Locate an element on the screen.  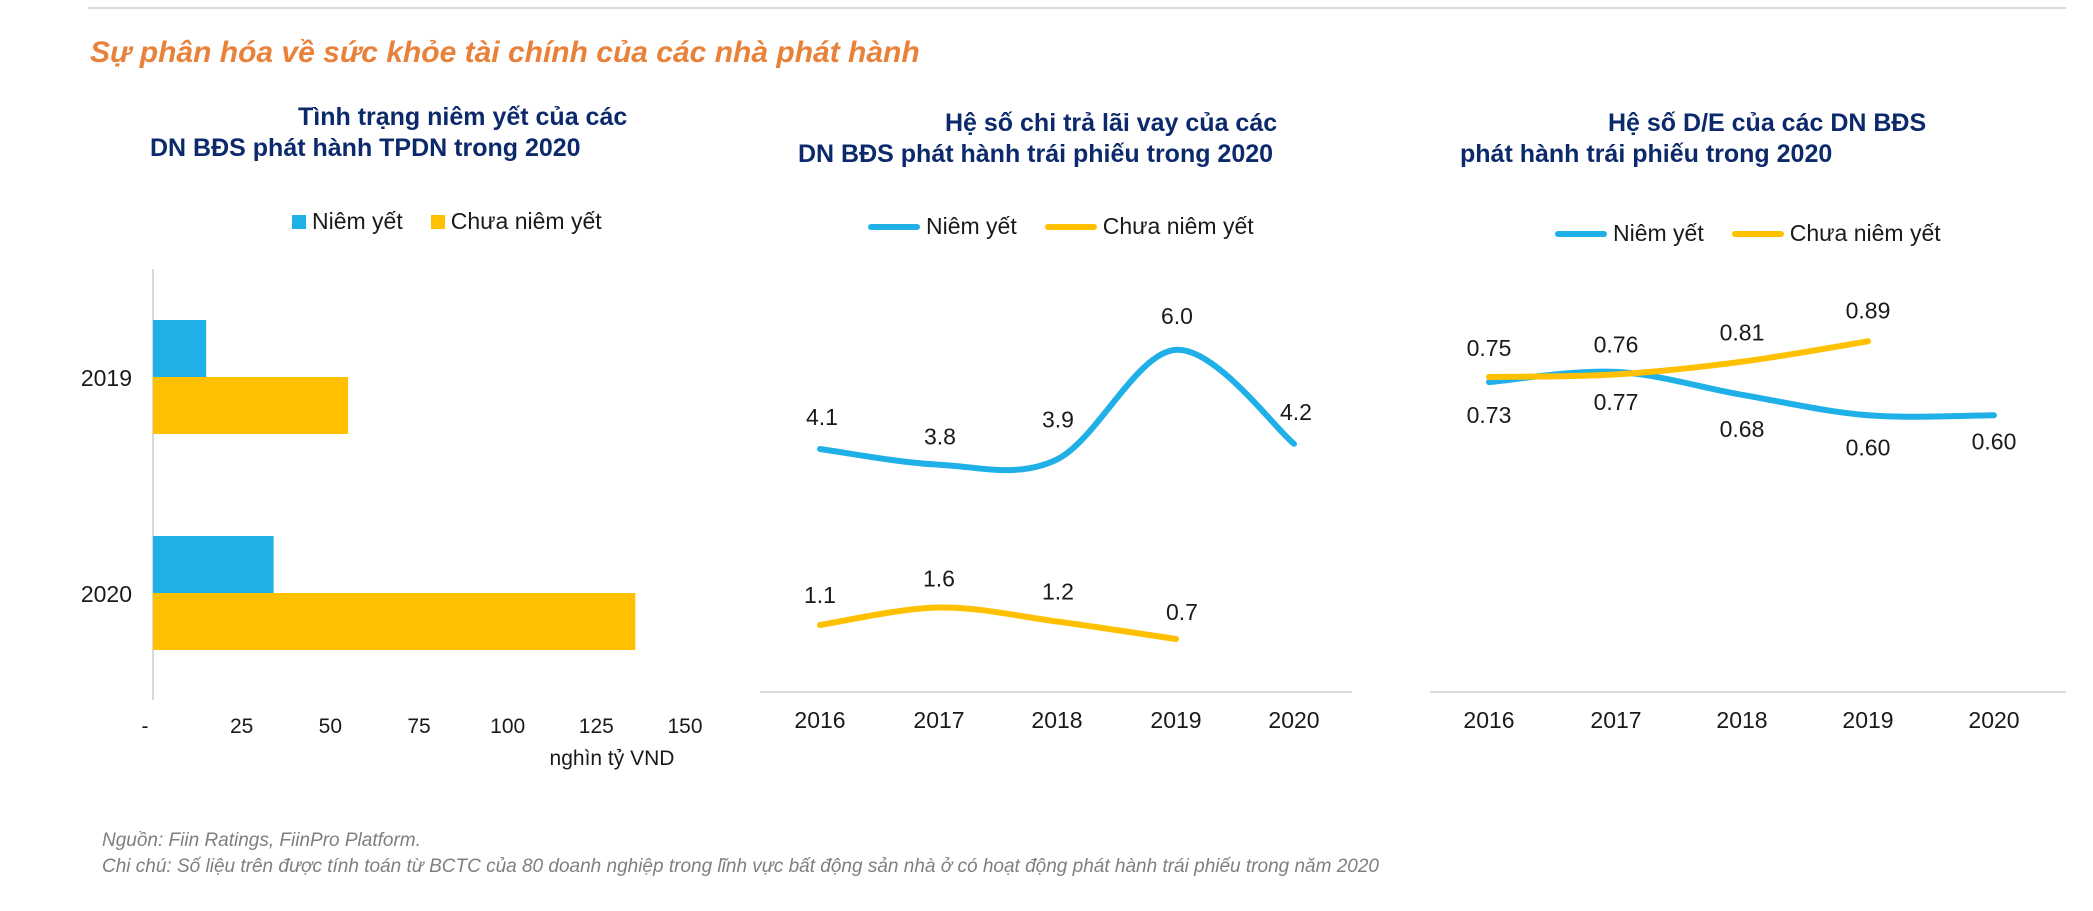
x-tick-label: - is located at coordinates (145, 726).